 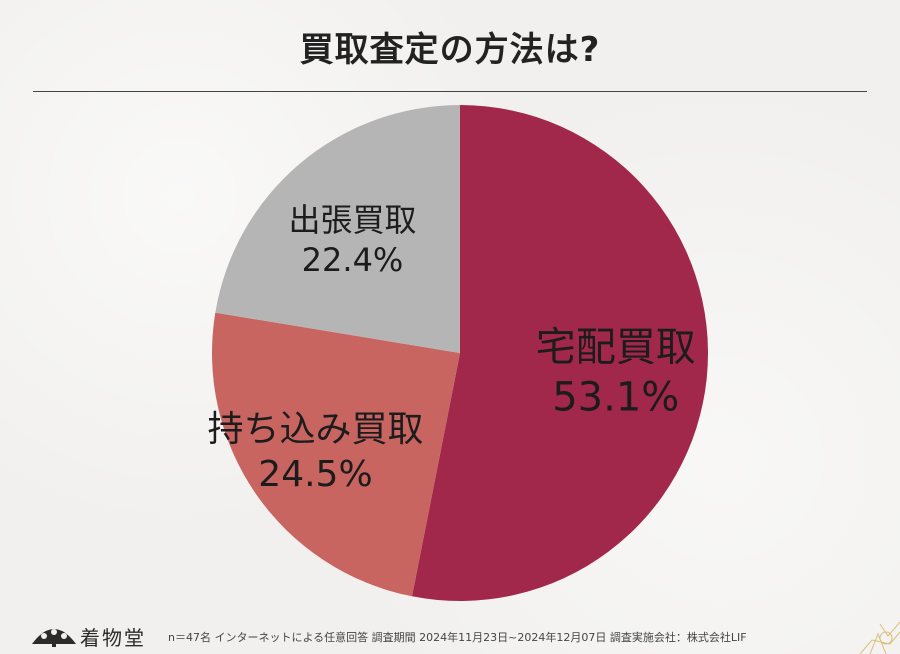 What do you see at coordinates (54, 638) in the screenshot?
I see `fan-logo-icon` at bounding box center [54, 638].